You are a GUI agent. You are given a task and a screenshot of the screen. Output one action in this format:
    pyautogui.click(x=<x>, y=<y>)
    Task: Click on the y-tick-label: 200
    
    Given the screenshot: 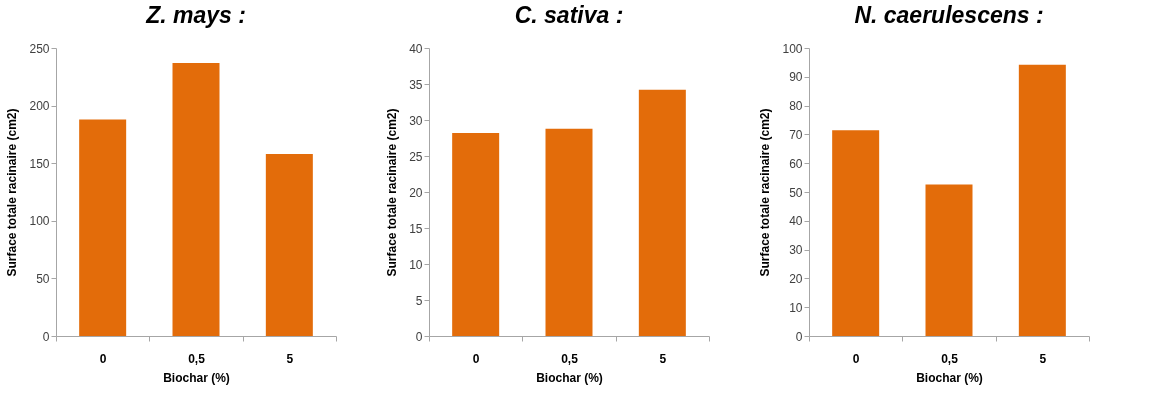 What is the action you would take?
    pyautogui.click(x=39, y=106)
    